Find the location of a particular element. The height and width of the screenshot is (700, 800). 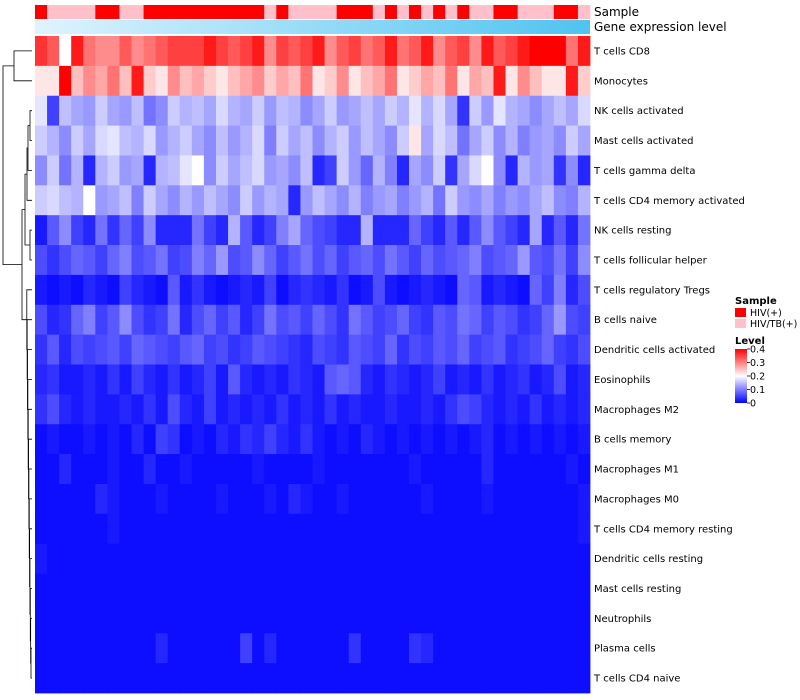

row-label: Dendritic cells activated is located at coordinates (654, 350).